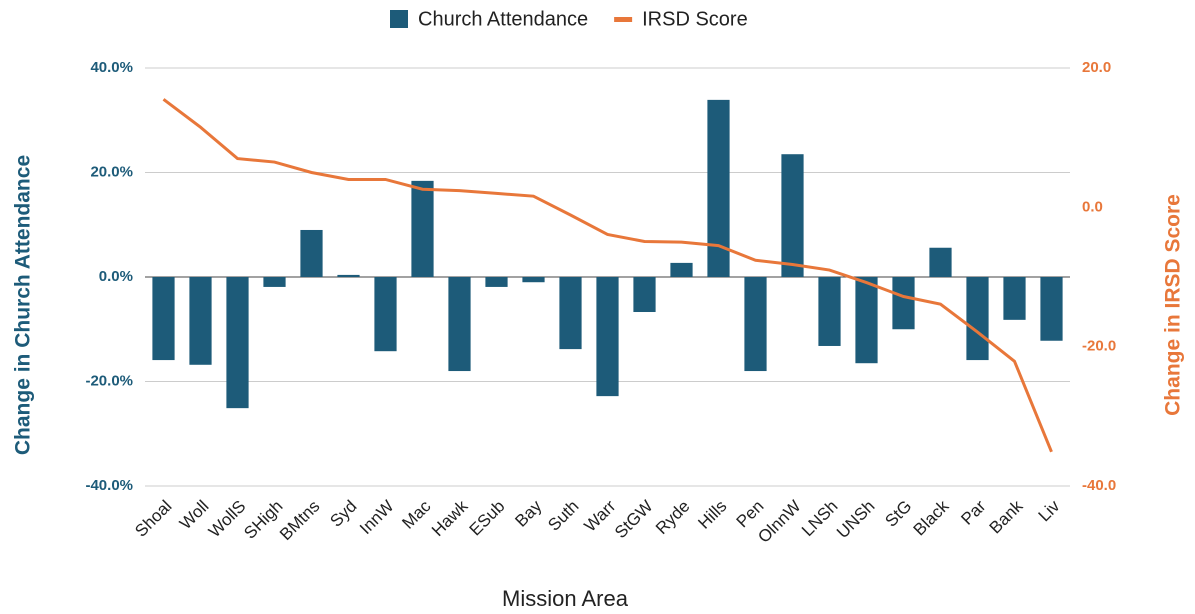 This screenshot has width=1195, height=614. Describe the element at coordinates (116, 276) in the screenshot. I see `y-tick-label: 0.0%` at that location.